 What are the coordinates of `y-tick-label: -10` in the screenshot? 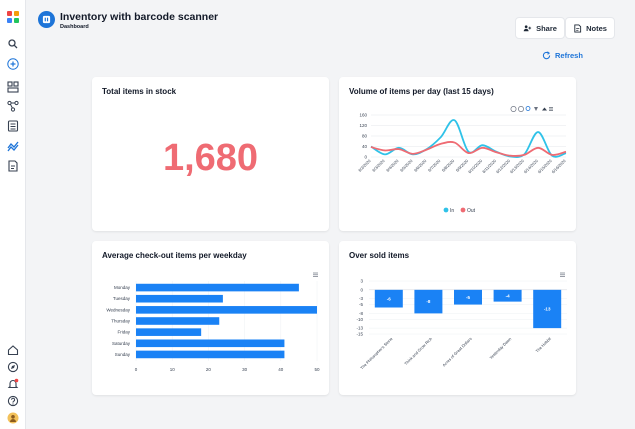 It's located at (359, 319).